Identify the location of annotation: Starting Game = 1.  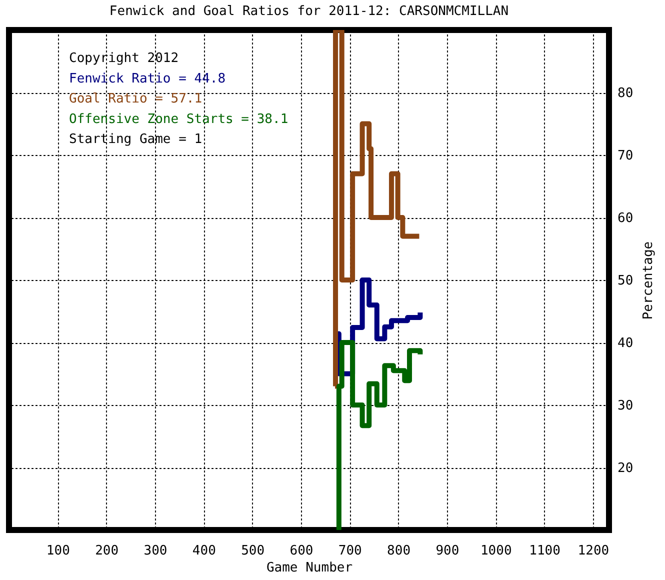
(135, 140).